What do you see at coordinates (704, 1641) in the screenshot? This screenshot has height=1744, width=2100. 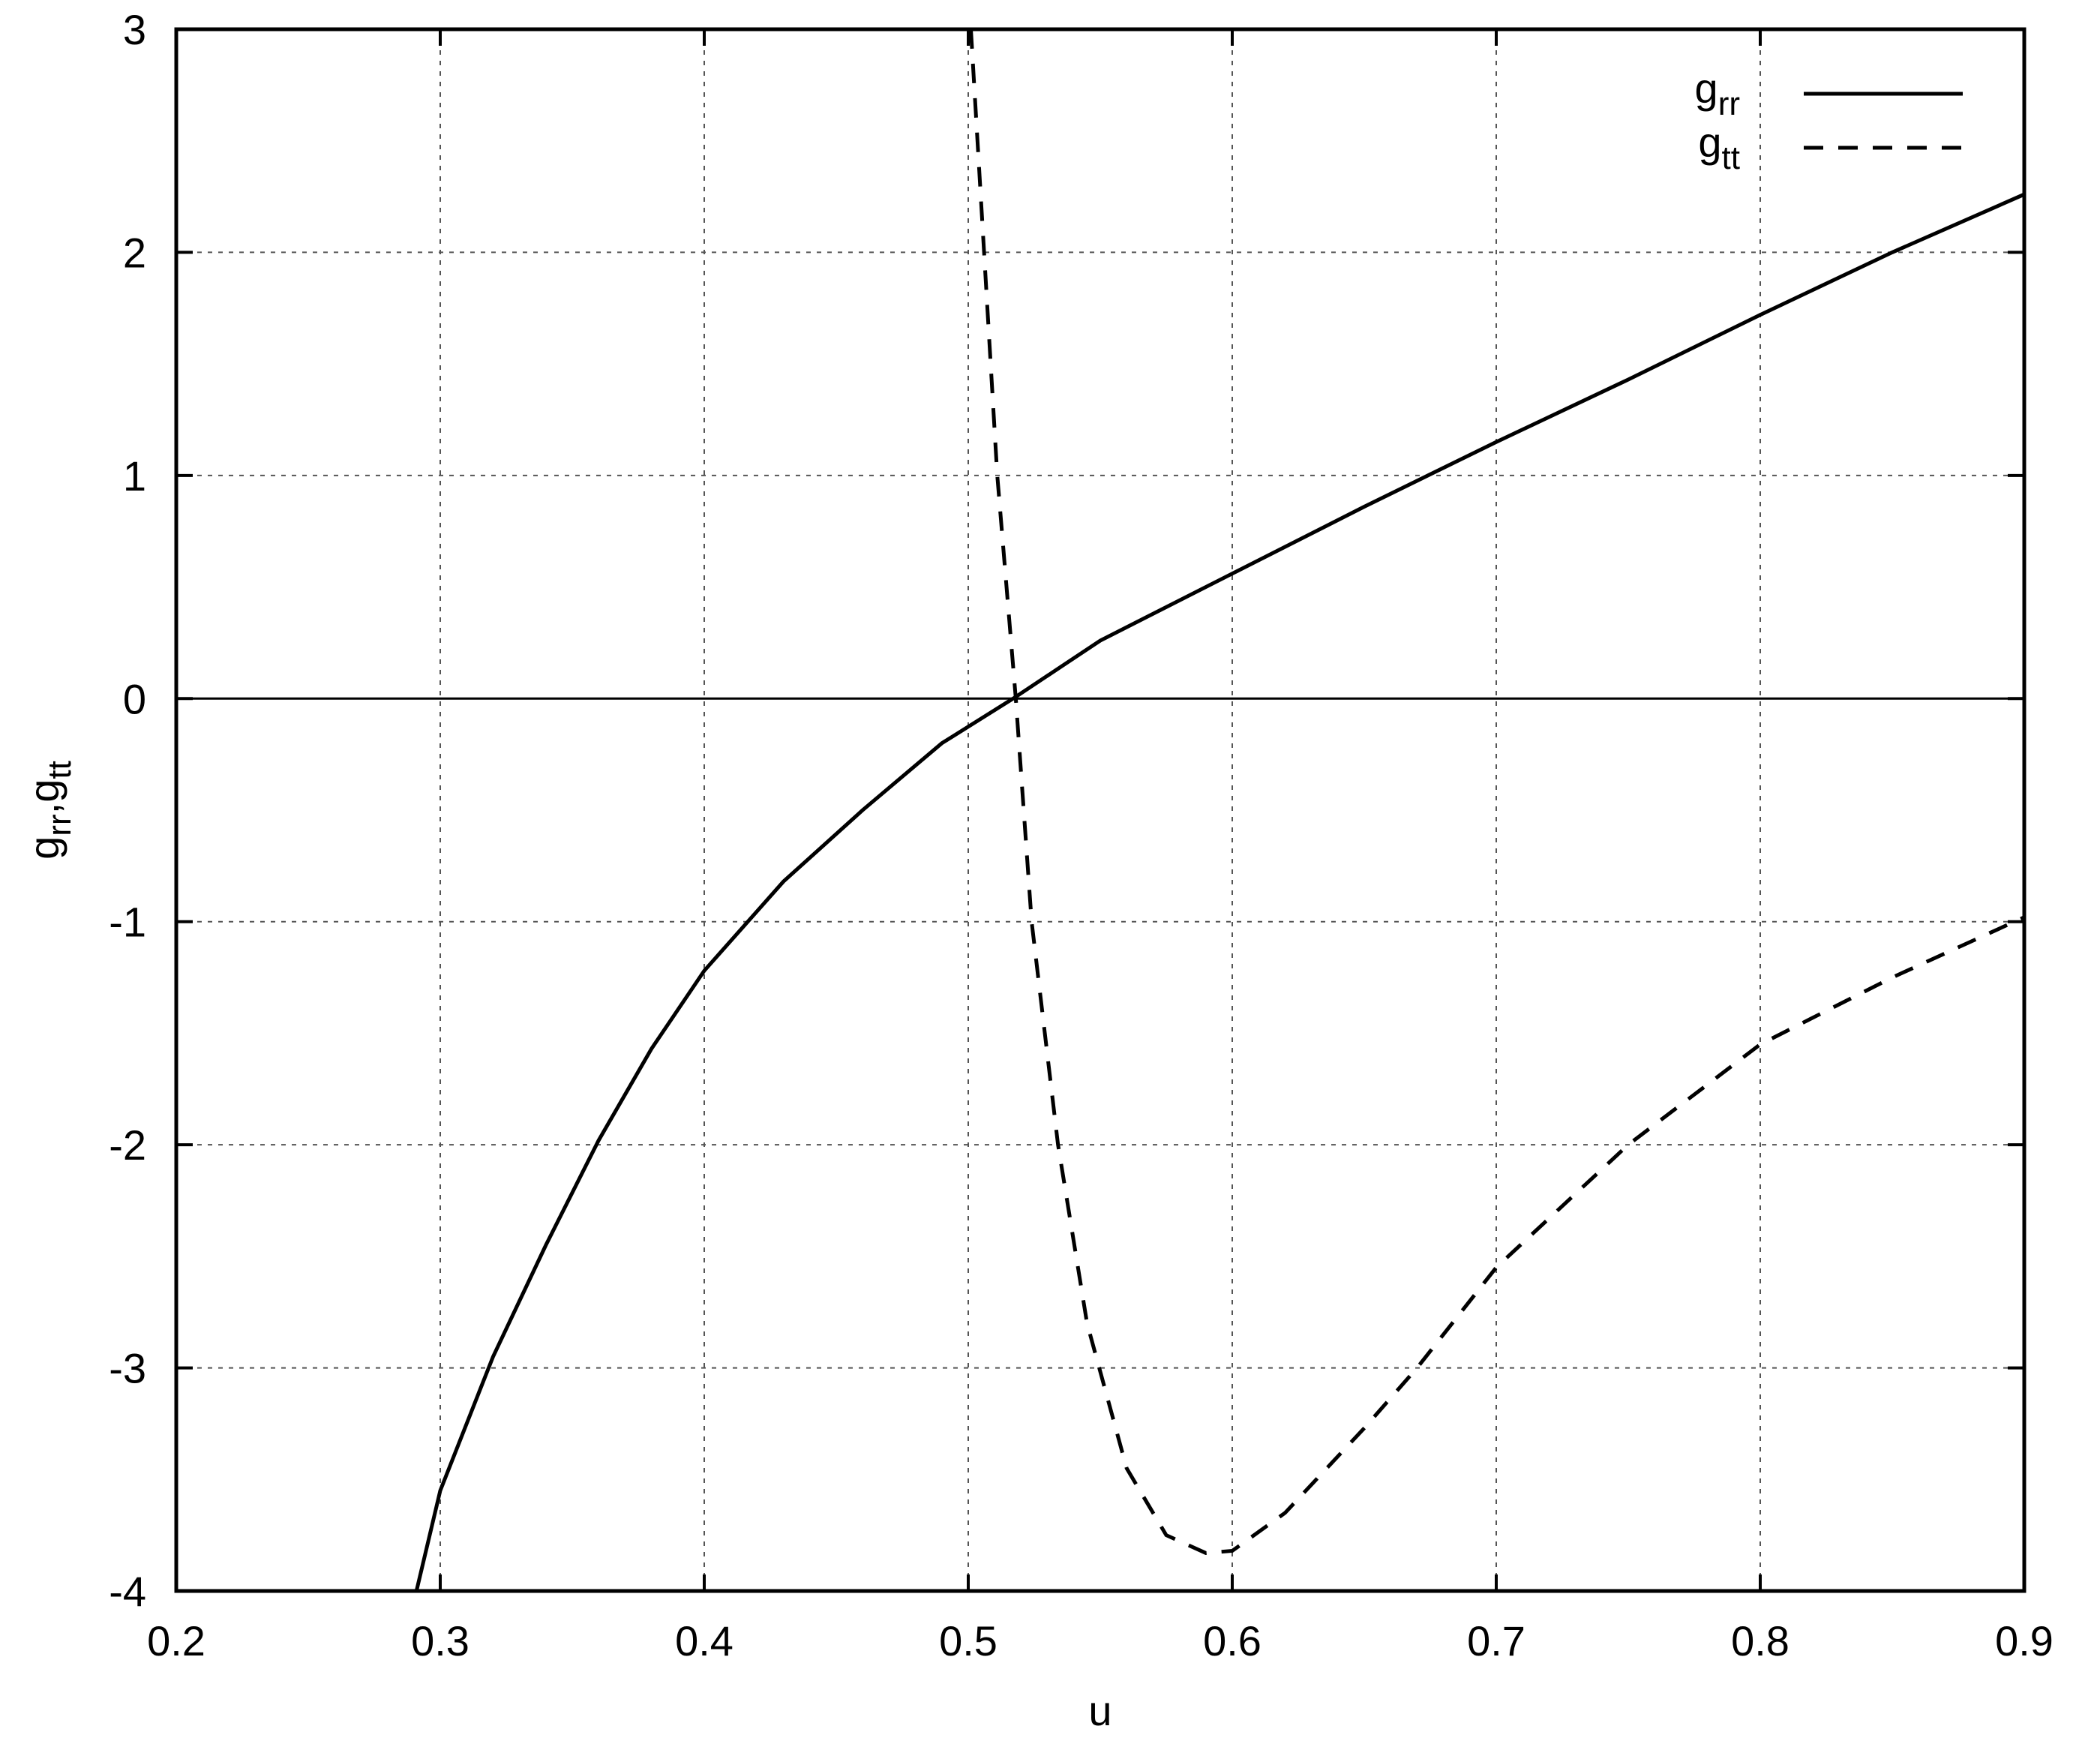 I see `x-tick-label: 0.4` at bounding box center [704, 1641].